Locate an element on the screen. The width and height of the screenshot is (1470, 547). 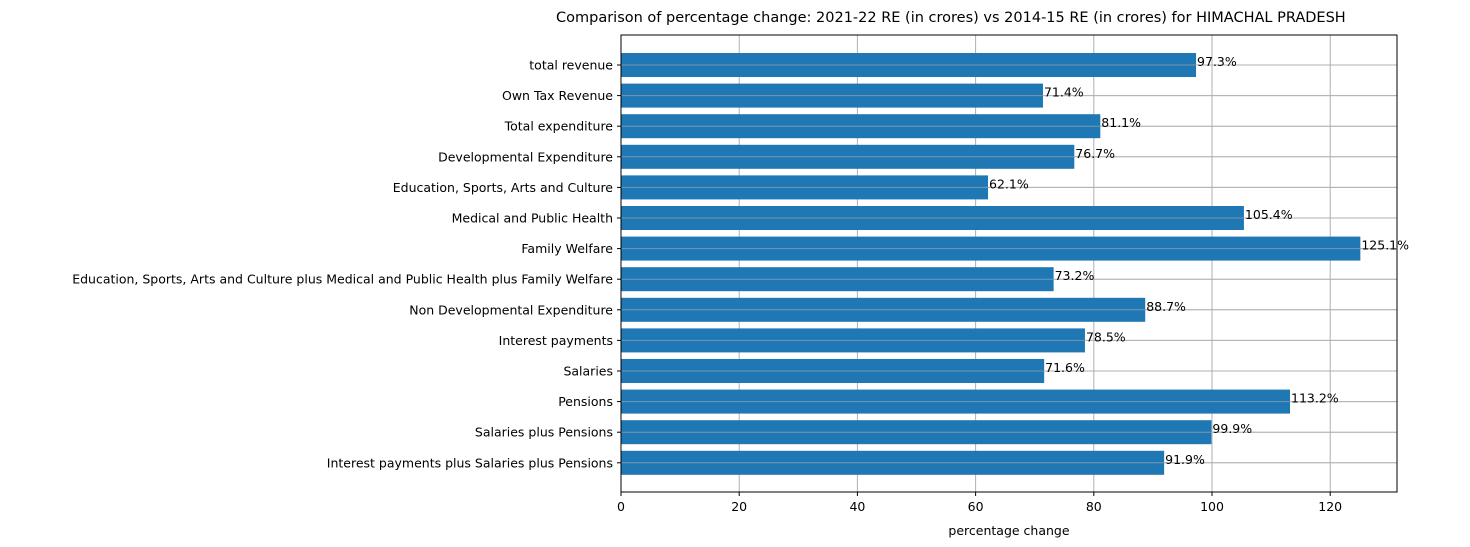
y-tick-label: Pensions is located at coordinates (585, 401).